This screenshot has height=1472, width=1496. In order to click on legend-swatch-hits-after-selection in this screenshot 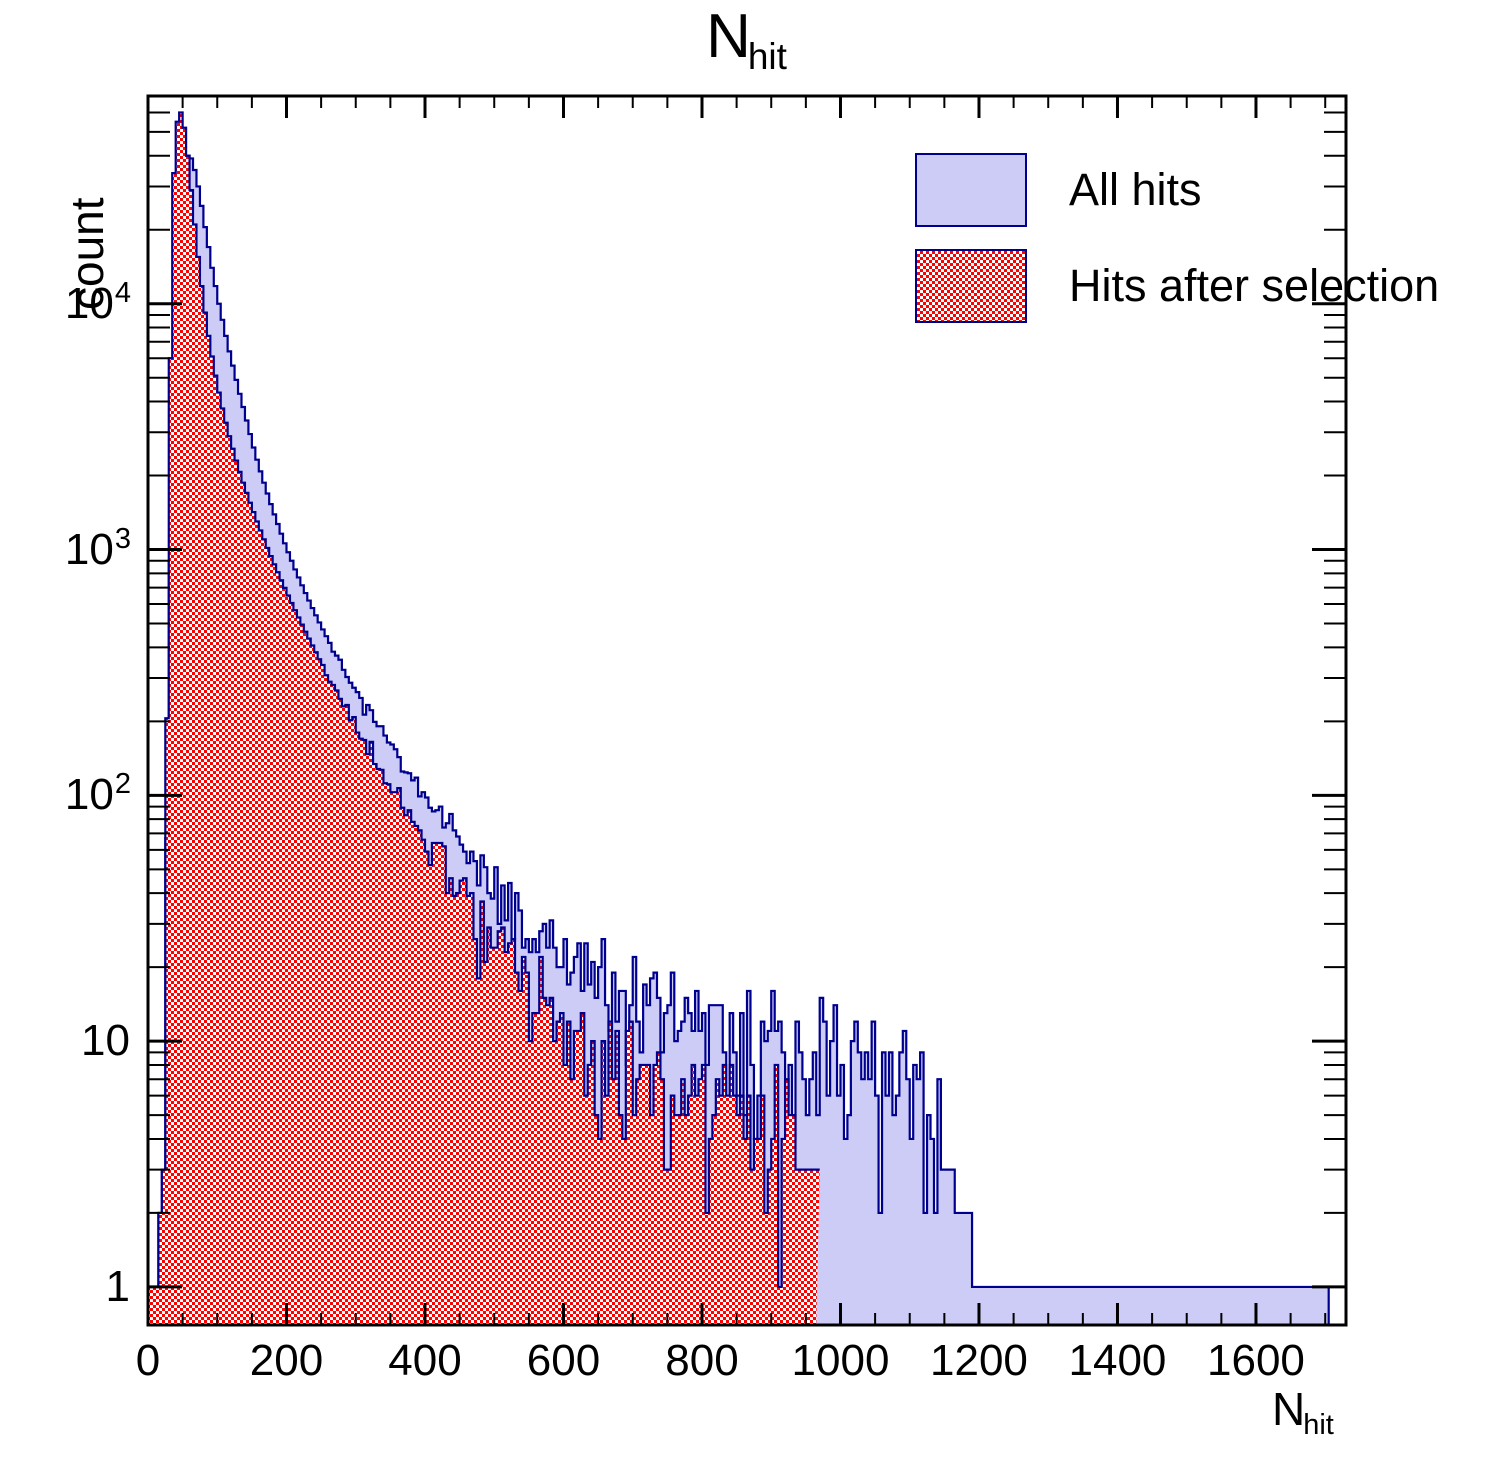, I will do `click(971, 286)`.